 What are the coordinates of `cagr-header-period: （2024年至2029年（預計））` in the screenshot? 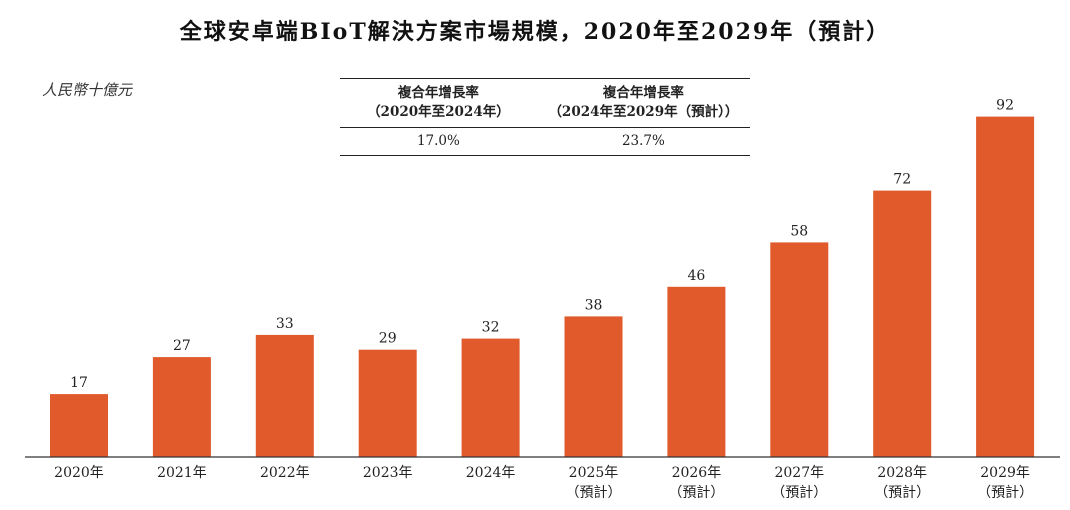 It's located at (643, 112).